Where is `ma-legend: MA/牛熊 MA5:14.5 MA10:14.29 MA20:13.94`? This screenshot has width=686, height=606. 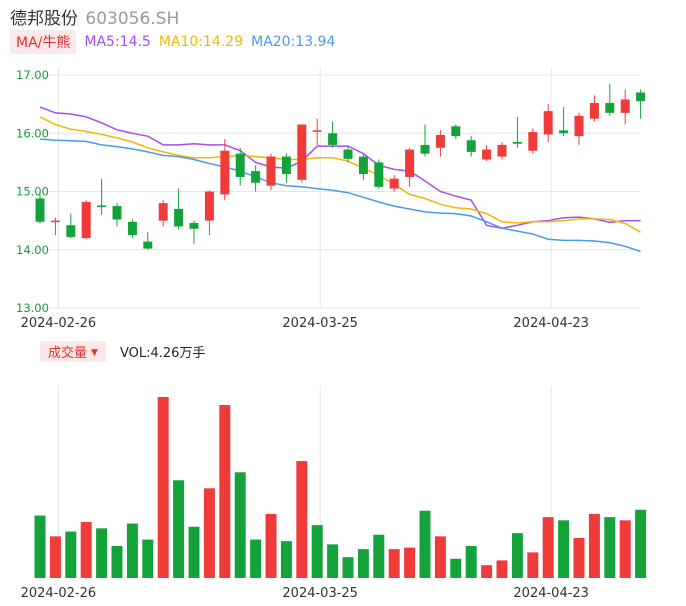 ma-legend: MA/牛熊 MA5:14.5 MA10:14.29 MA20:13.94 is located at coordinates (176, 42).